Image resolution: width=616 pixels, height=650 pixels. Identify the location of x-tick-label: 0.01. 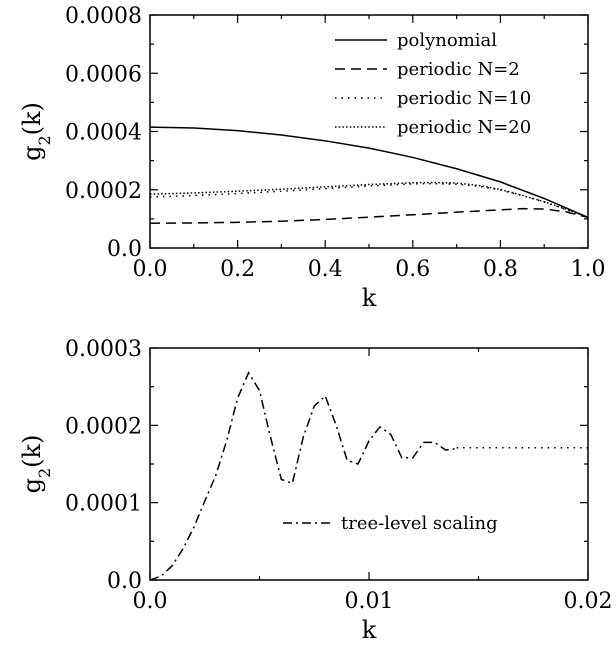
(369, 601).